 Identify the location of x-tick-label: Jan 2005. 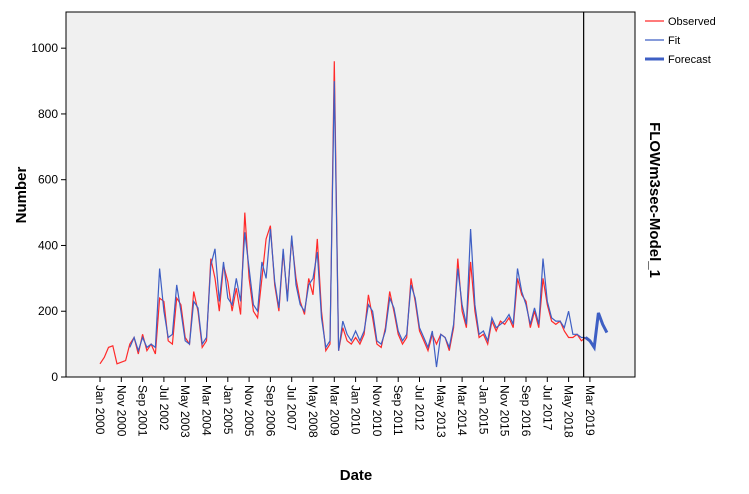
(228, 410).